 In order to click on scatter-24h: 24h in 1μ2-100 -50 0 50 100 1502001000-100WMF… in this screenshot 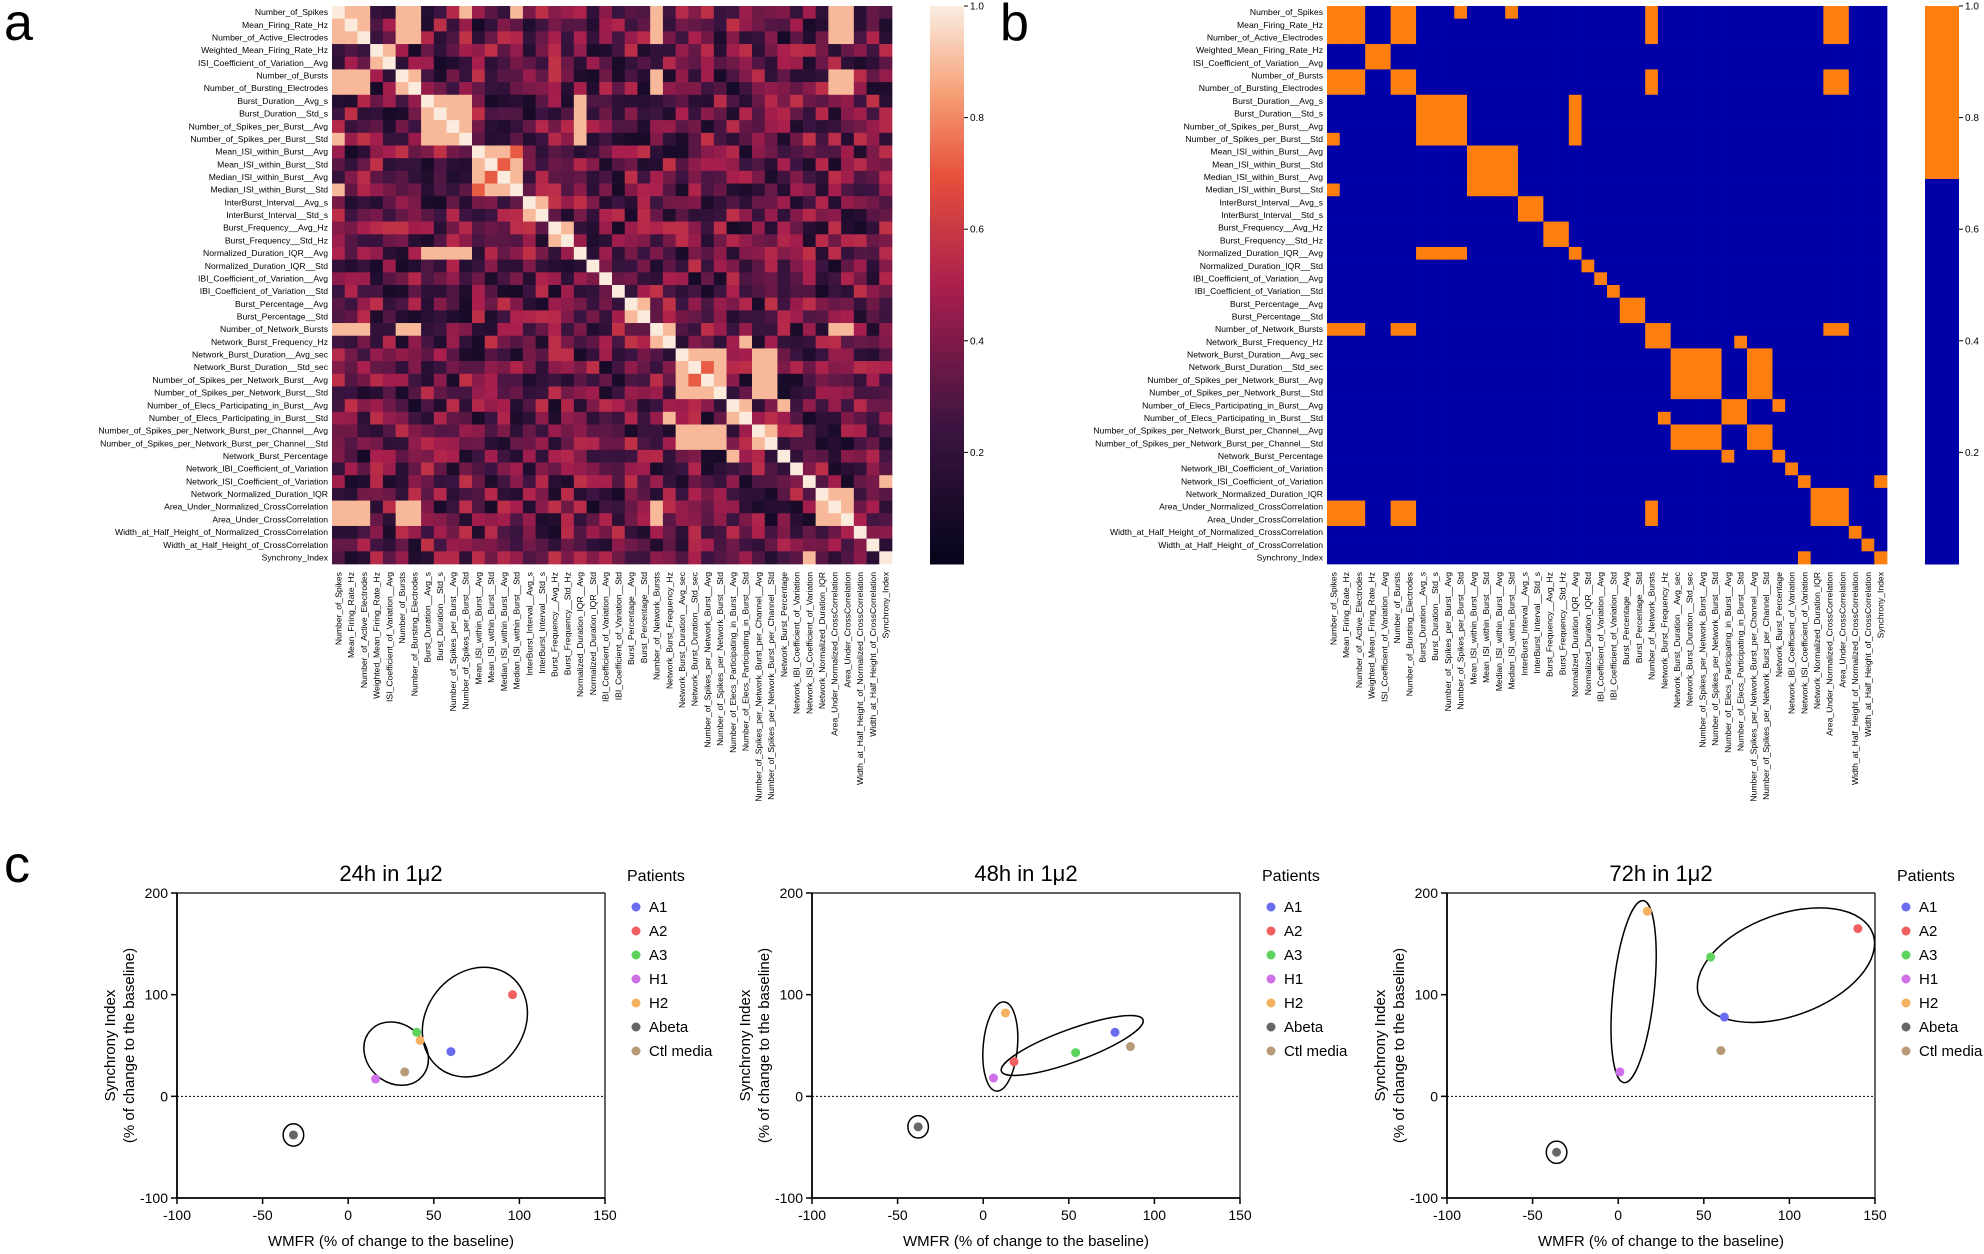, I will do `click(407, 1055)`.